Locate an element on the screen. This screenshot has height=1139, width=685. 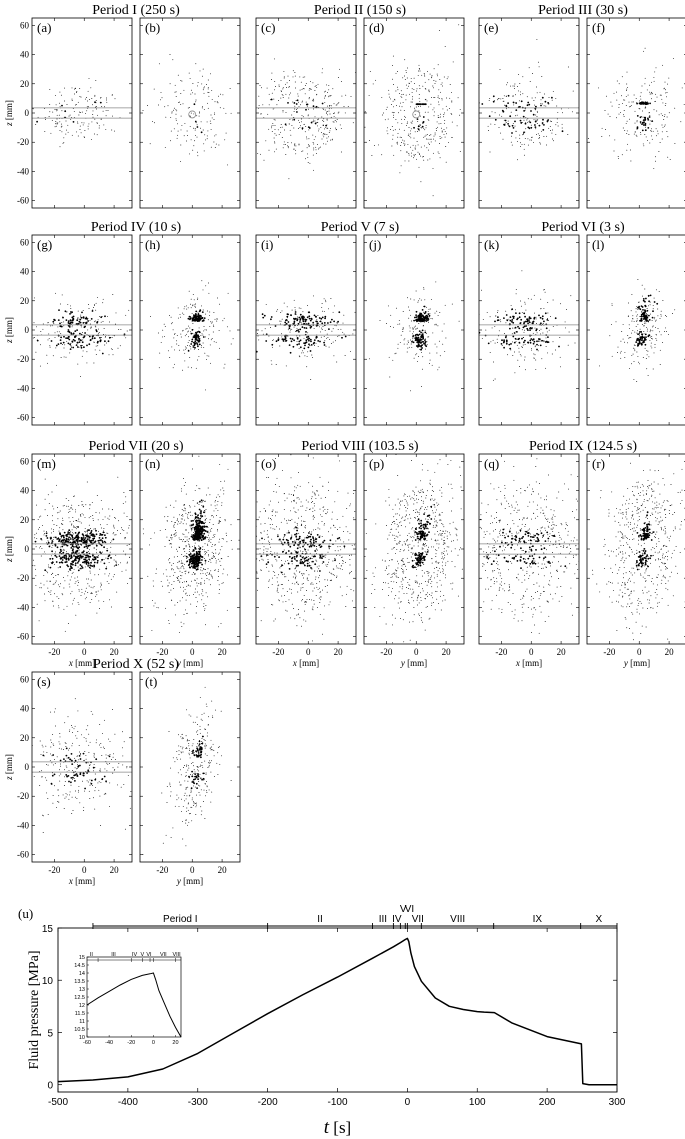
period-title: Period III (30 s) is located at coordinates (583, 10).